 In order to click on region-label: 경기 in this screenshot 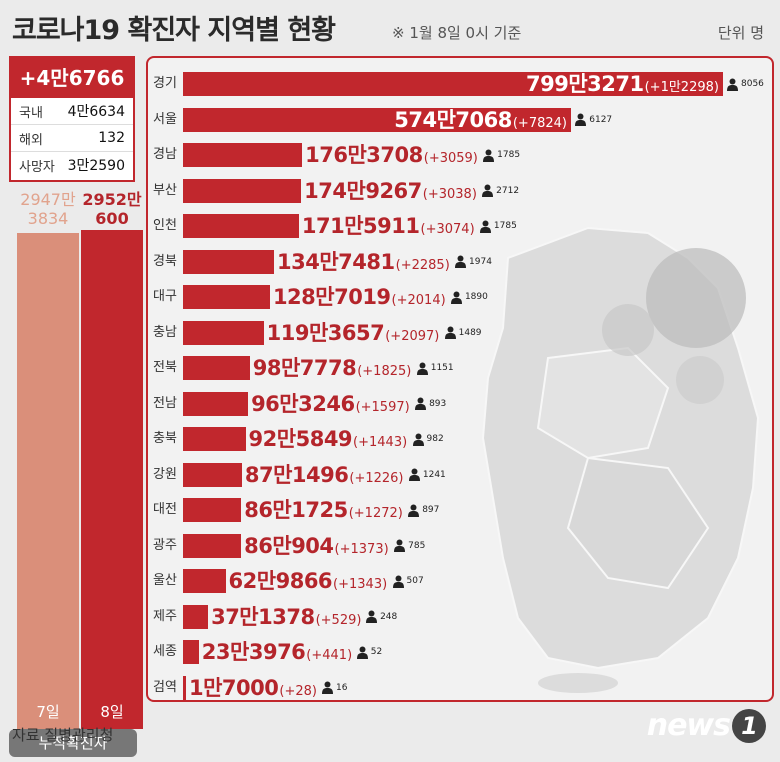, I will do `click(165, 83)`.